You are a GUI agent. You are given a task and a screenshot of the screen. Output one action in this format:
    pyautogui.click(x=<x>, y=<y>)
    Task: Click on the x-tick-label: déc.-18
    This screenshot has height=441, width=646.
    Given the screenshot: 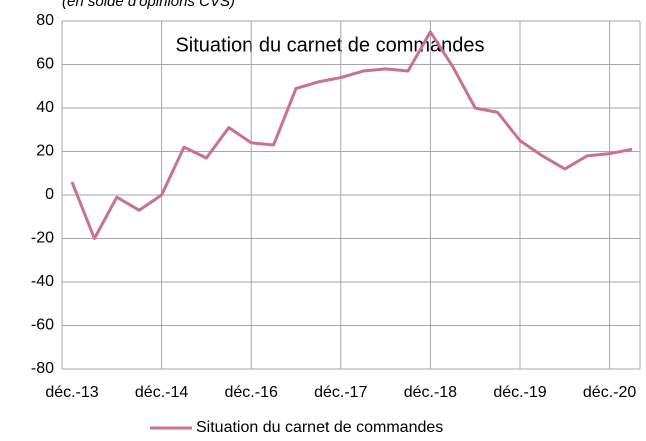 What is the action you would take?
    pyautogui.click(x=430, y=392)
    